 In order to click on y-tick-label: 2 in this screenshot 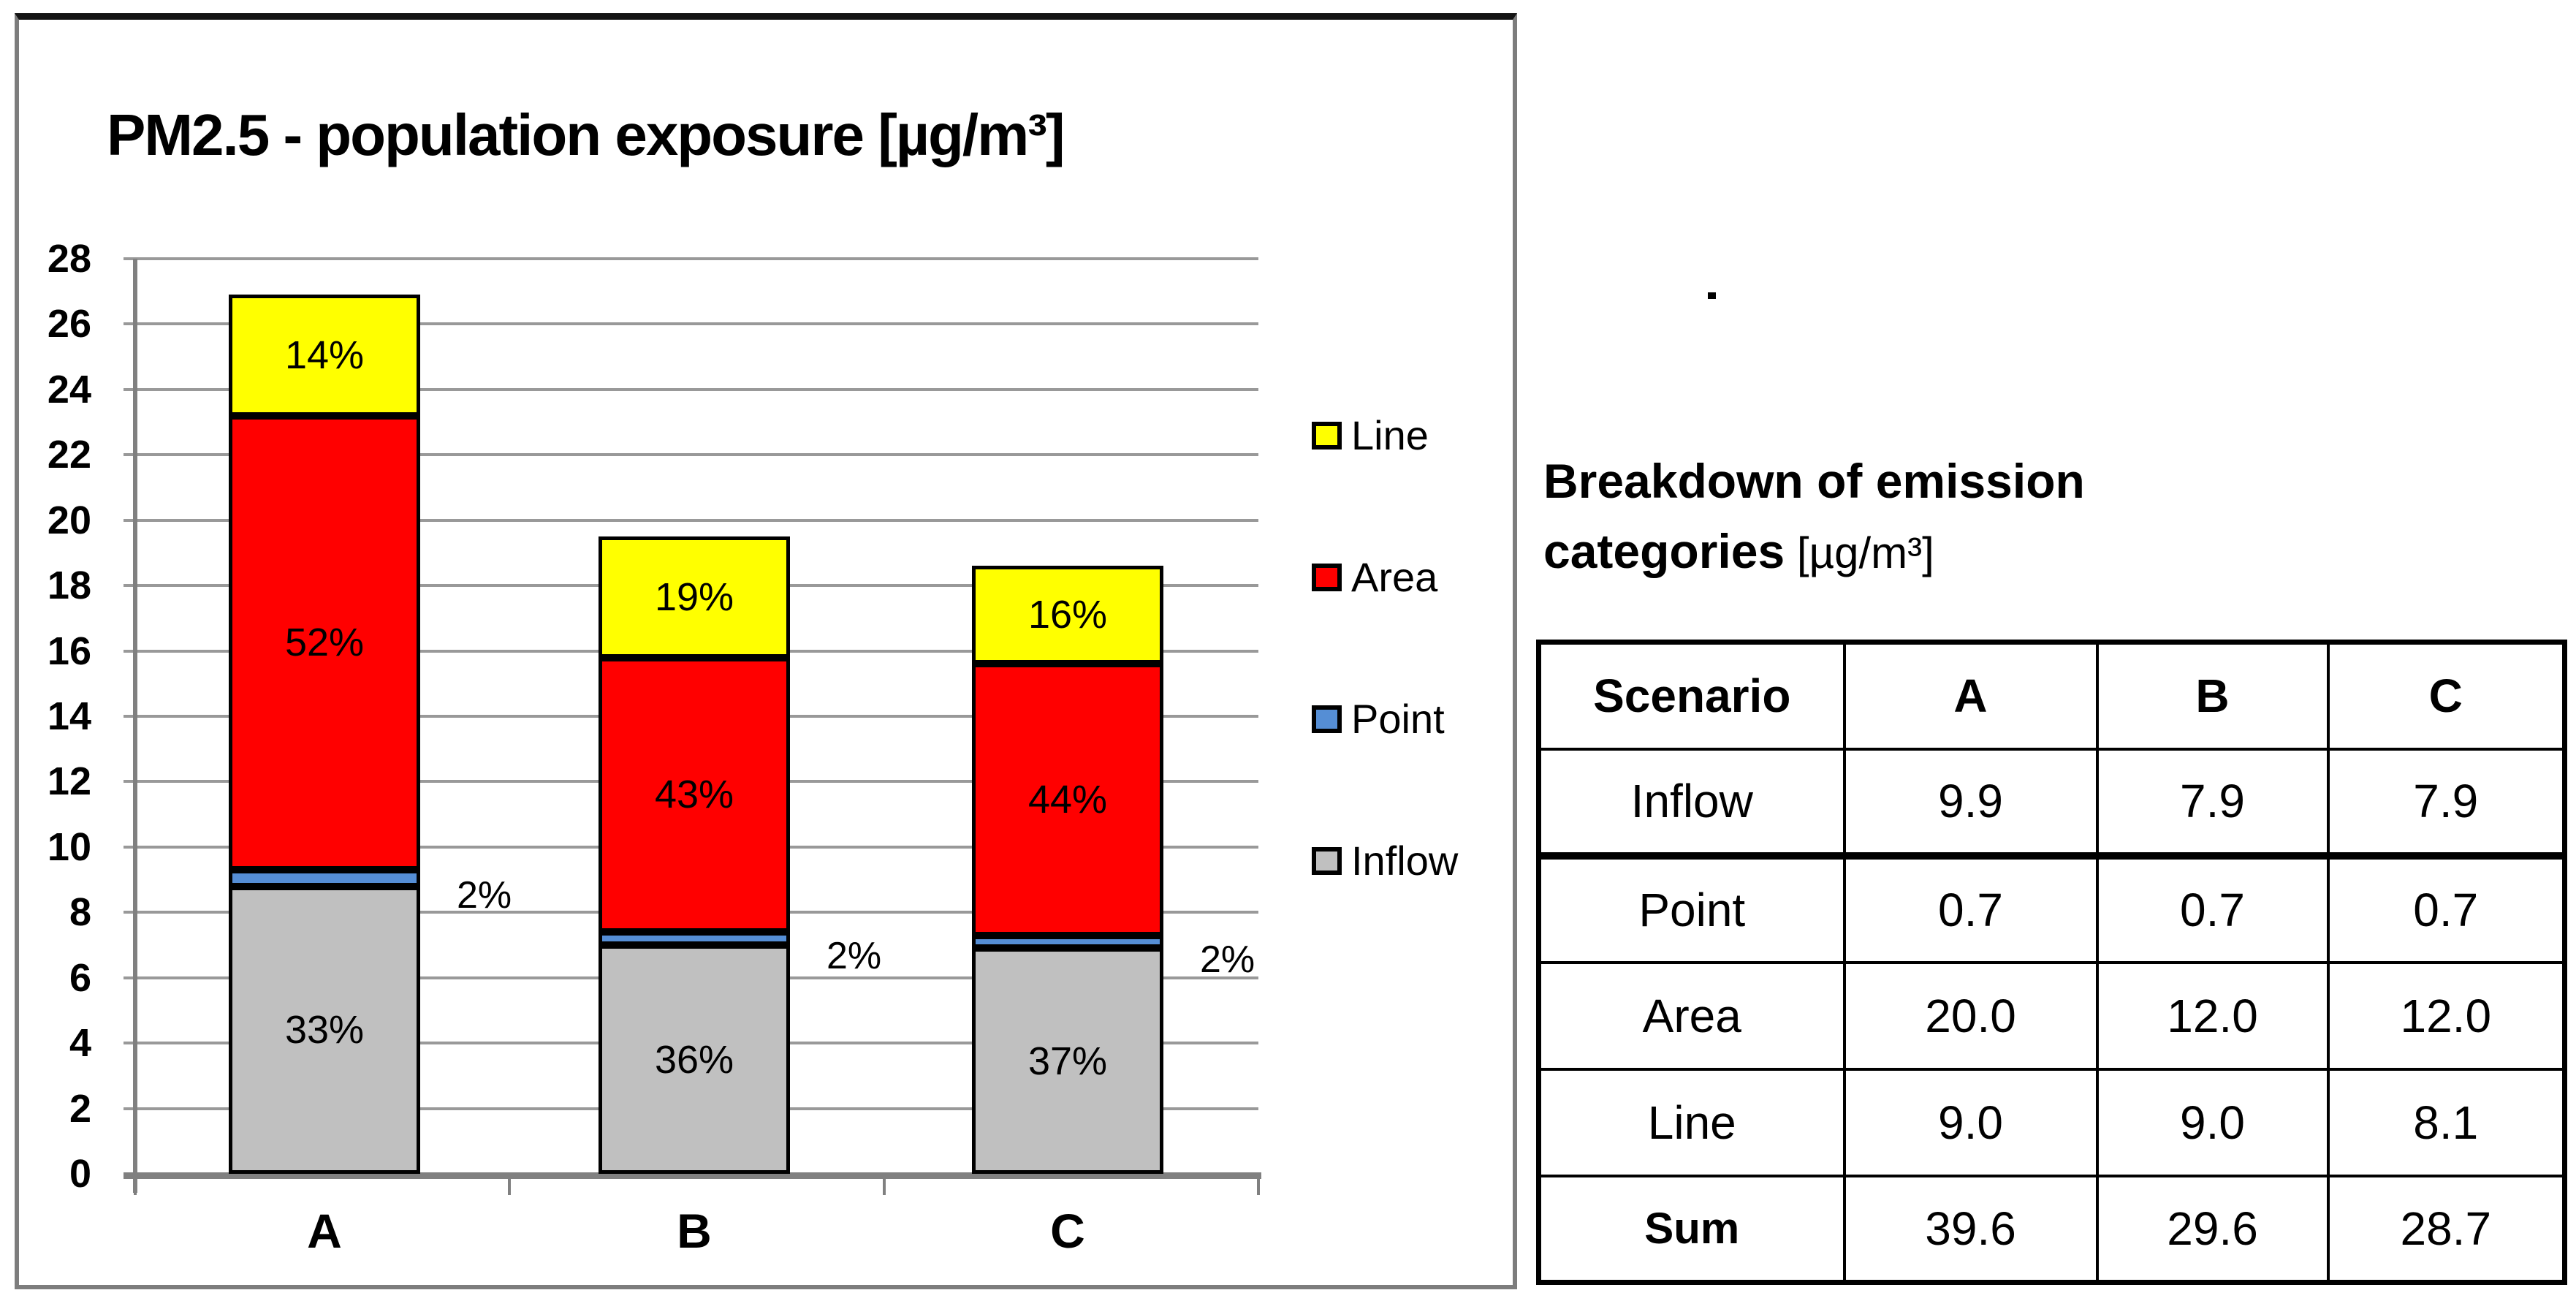, I will do `click(80, 1108)`.